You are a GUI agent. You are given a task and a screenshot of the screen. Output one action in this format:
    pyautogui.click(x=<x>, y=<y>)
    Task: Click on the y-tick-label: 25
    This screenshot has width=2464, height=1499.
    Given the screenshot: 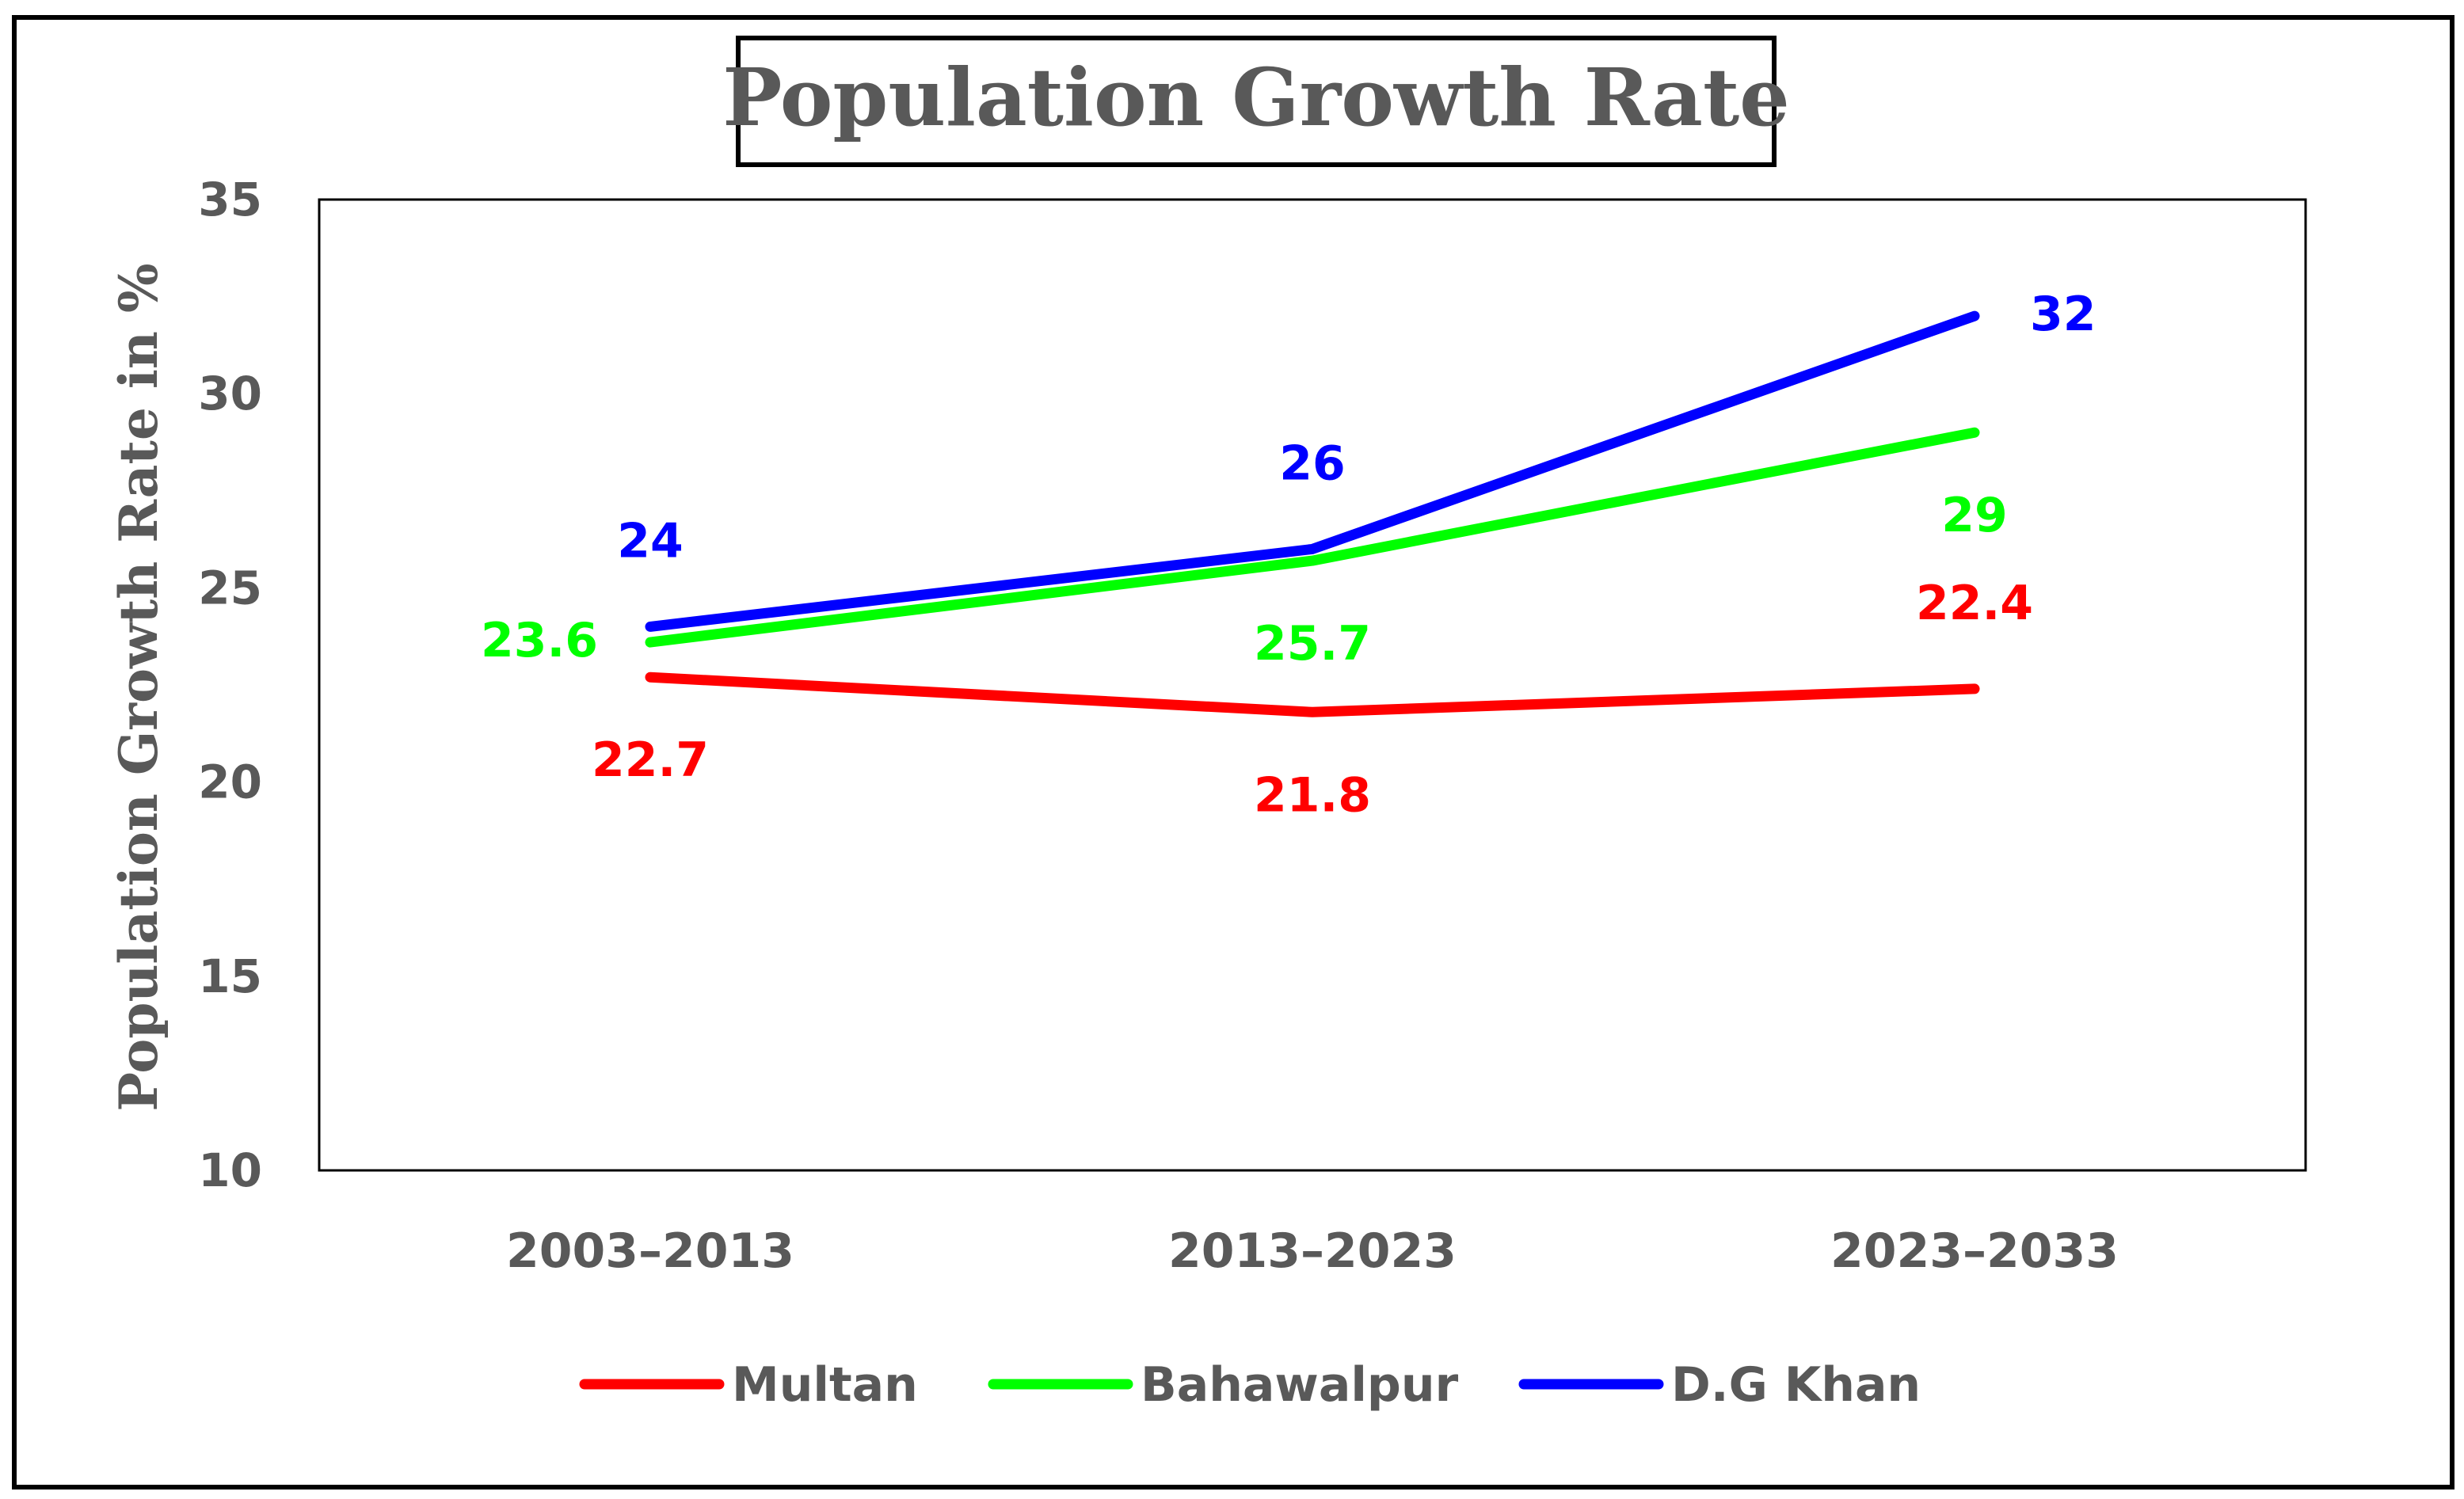 What is the action you would take?
    pyautogui.click(x=230, y=587)
    